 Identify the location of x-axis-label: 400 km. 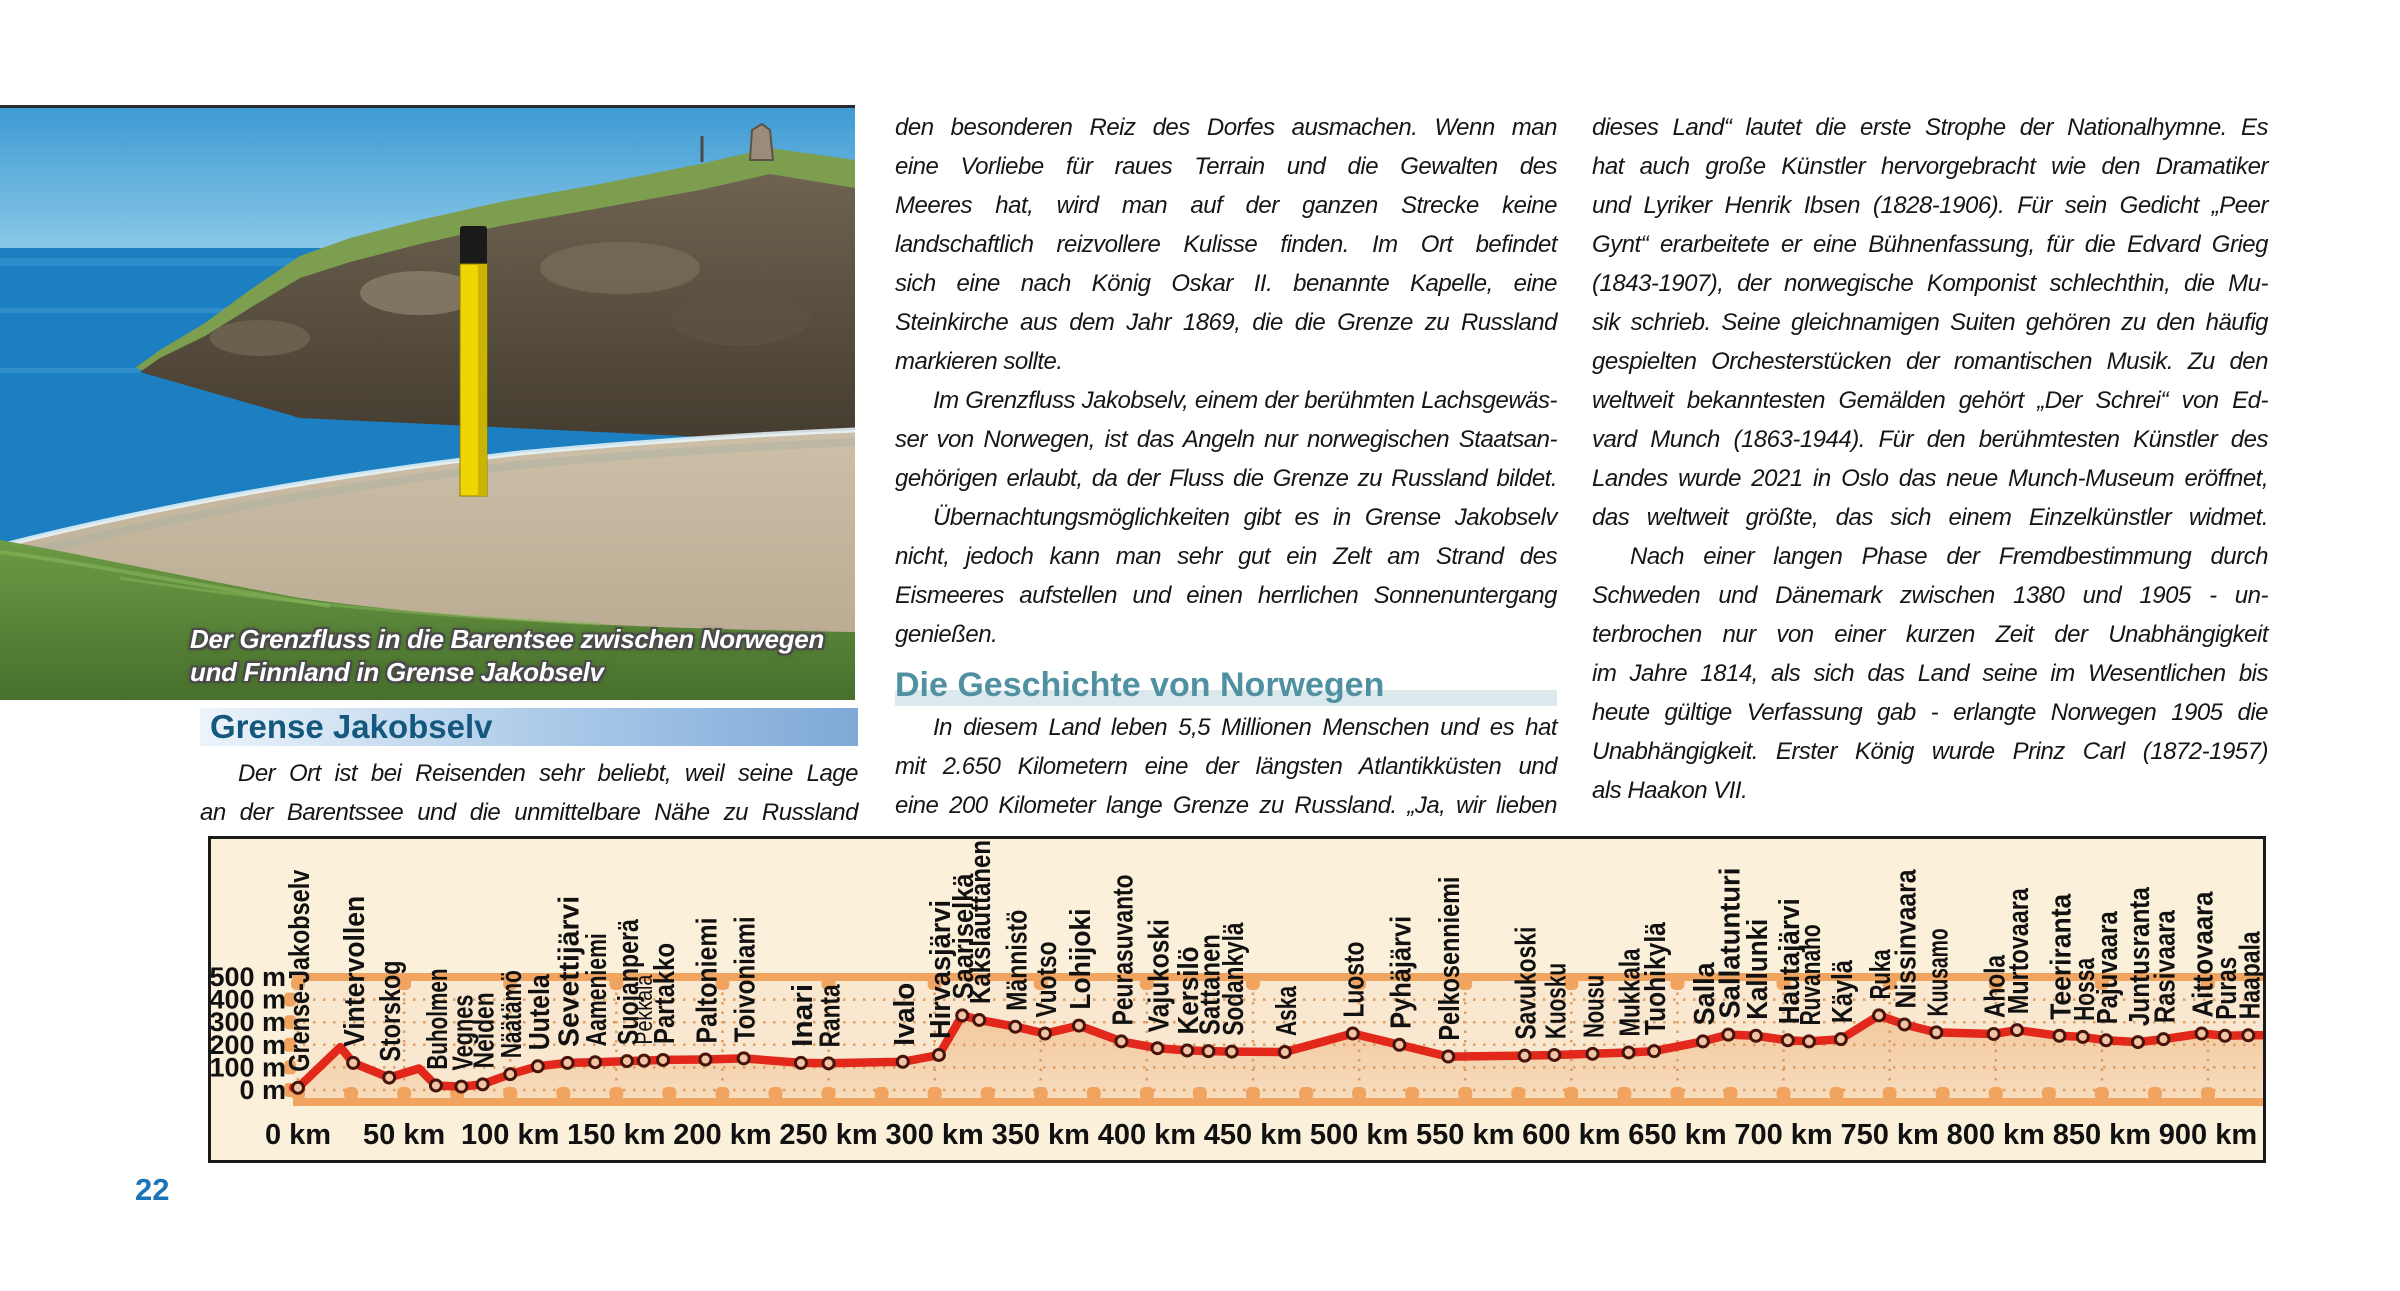
(1147, 1135).